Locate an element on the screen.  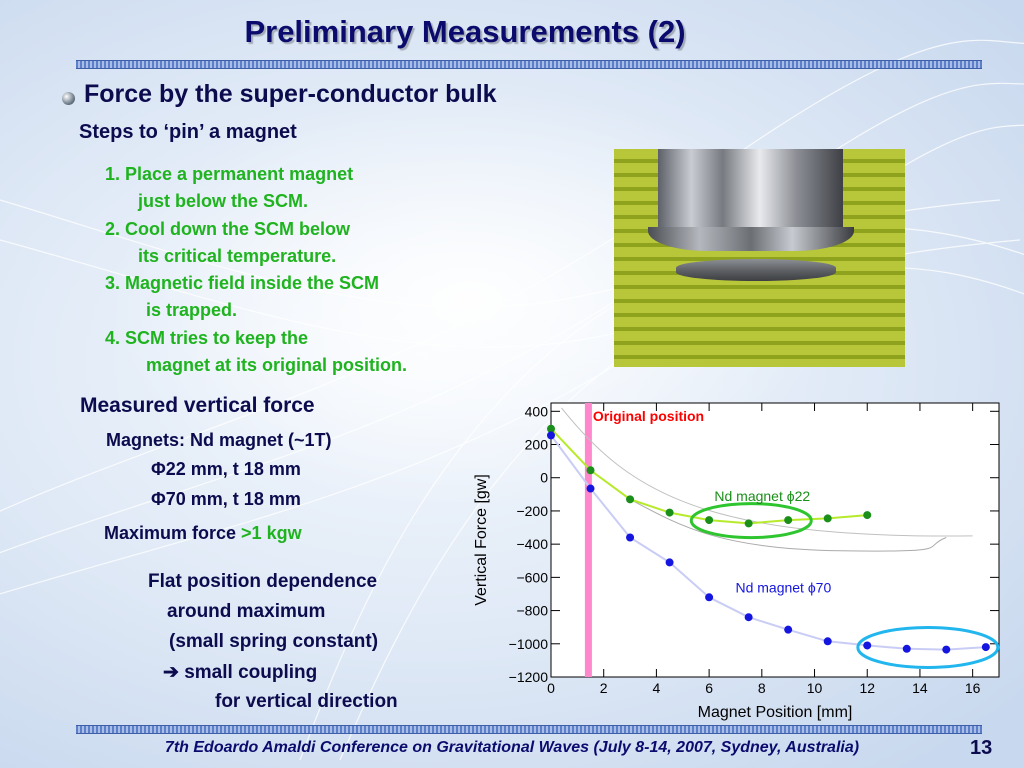
x-tick-label: 0 is located at coordinates (551, 688).